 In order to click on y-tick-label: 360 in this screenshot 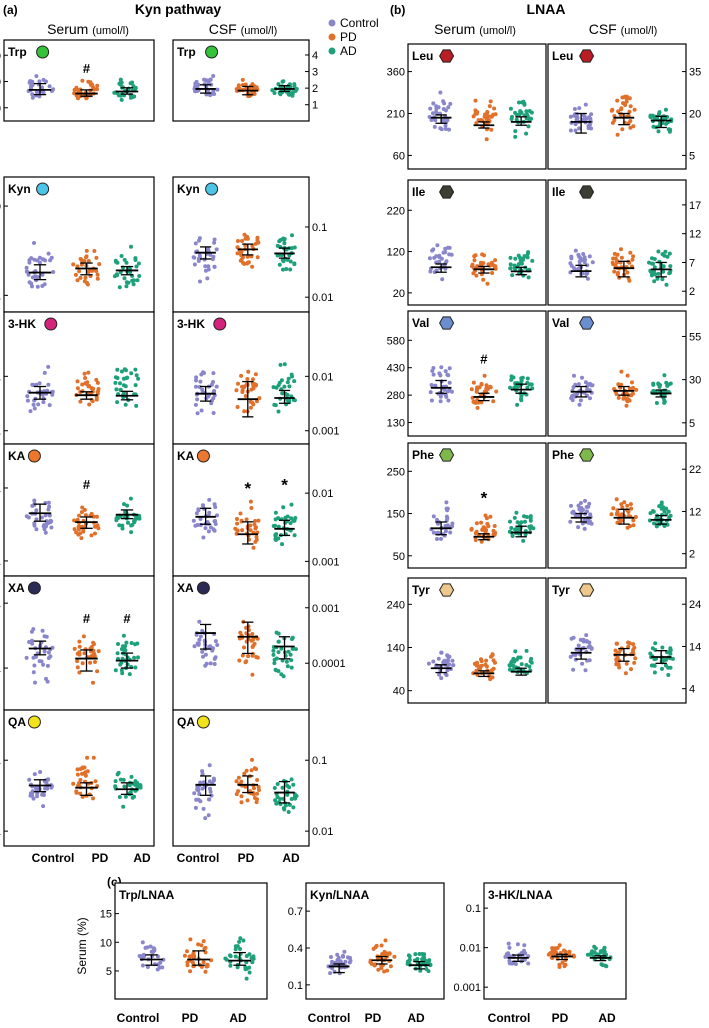, I will do `click(396, 73)`.